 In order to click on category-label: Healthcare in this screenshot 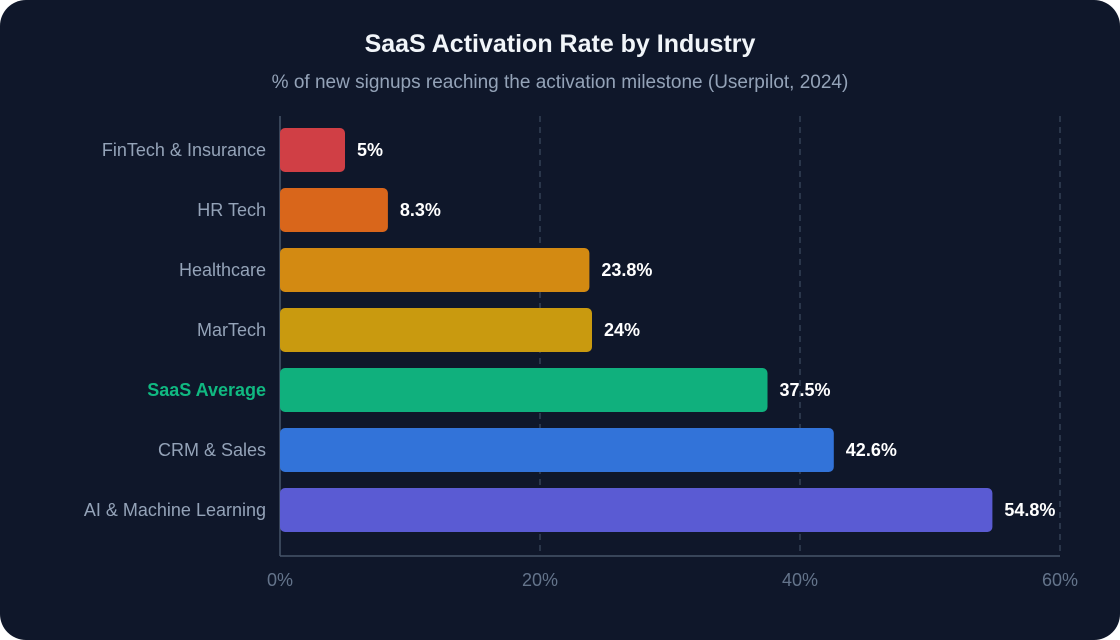, I will do `click(222, 270)`.